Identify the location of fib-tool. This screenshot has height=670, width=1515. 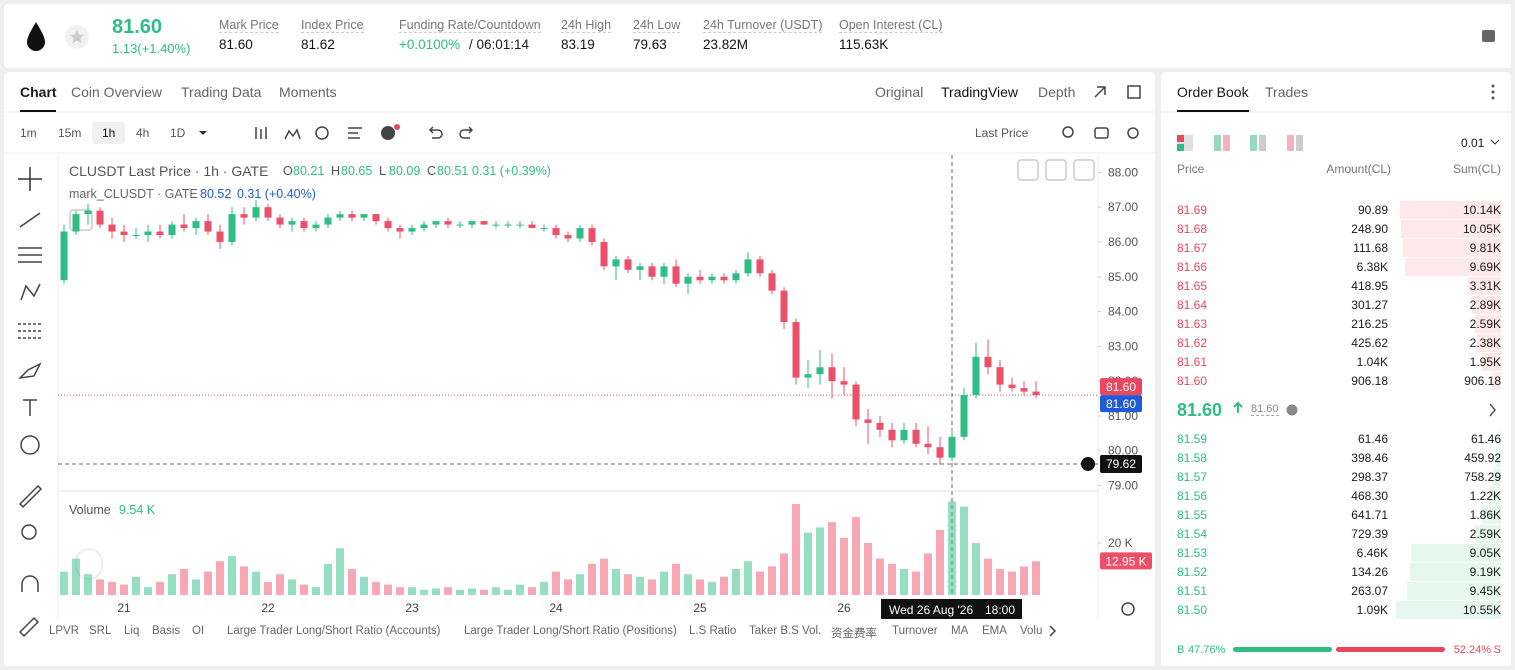
(30, 331).